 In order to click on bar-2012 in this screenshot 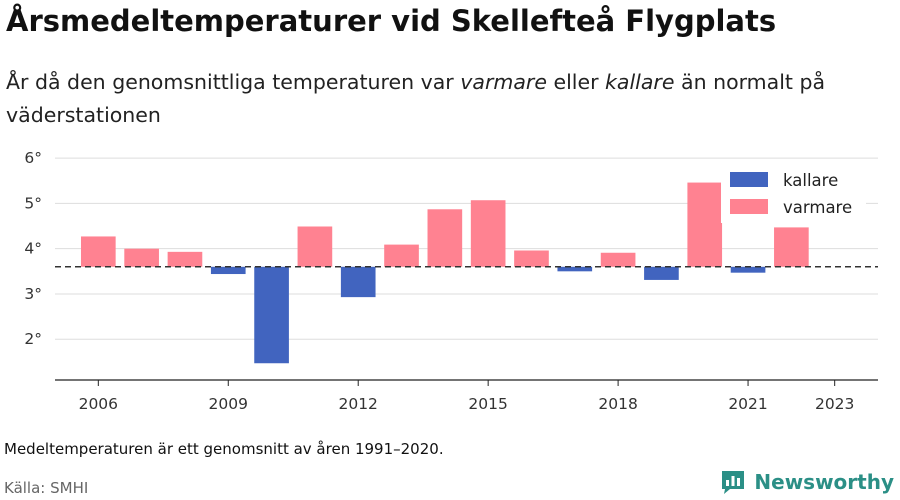, I will do `click(358, 282)`.